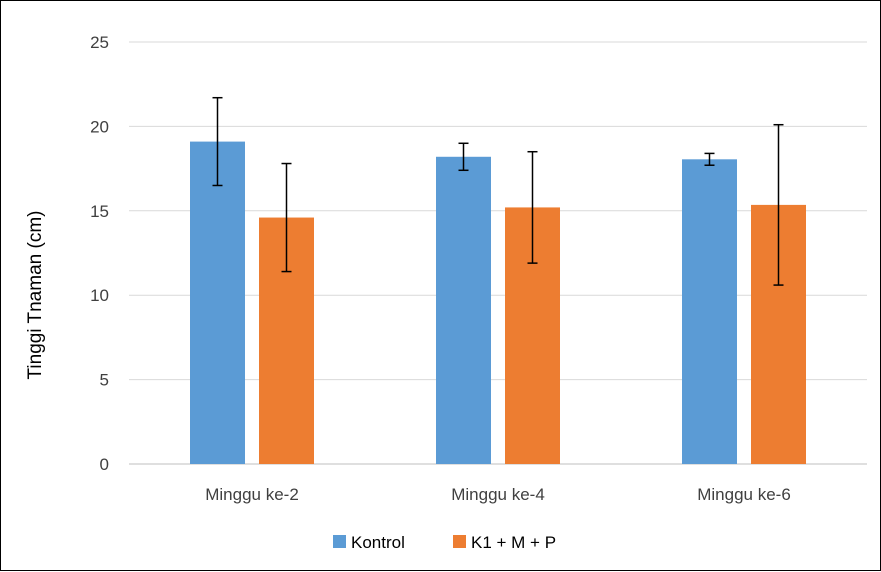 This screenshot has height=572, width=881. I want to click on y-tick-label: 25, so click(99, 42).